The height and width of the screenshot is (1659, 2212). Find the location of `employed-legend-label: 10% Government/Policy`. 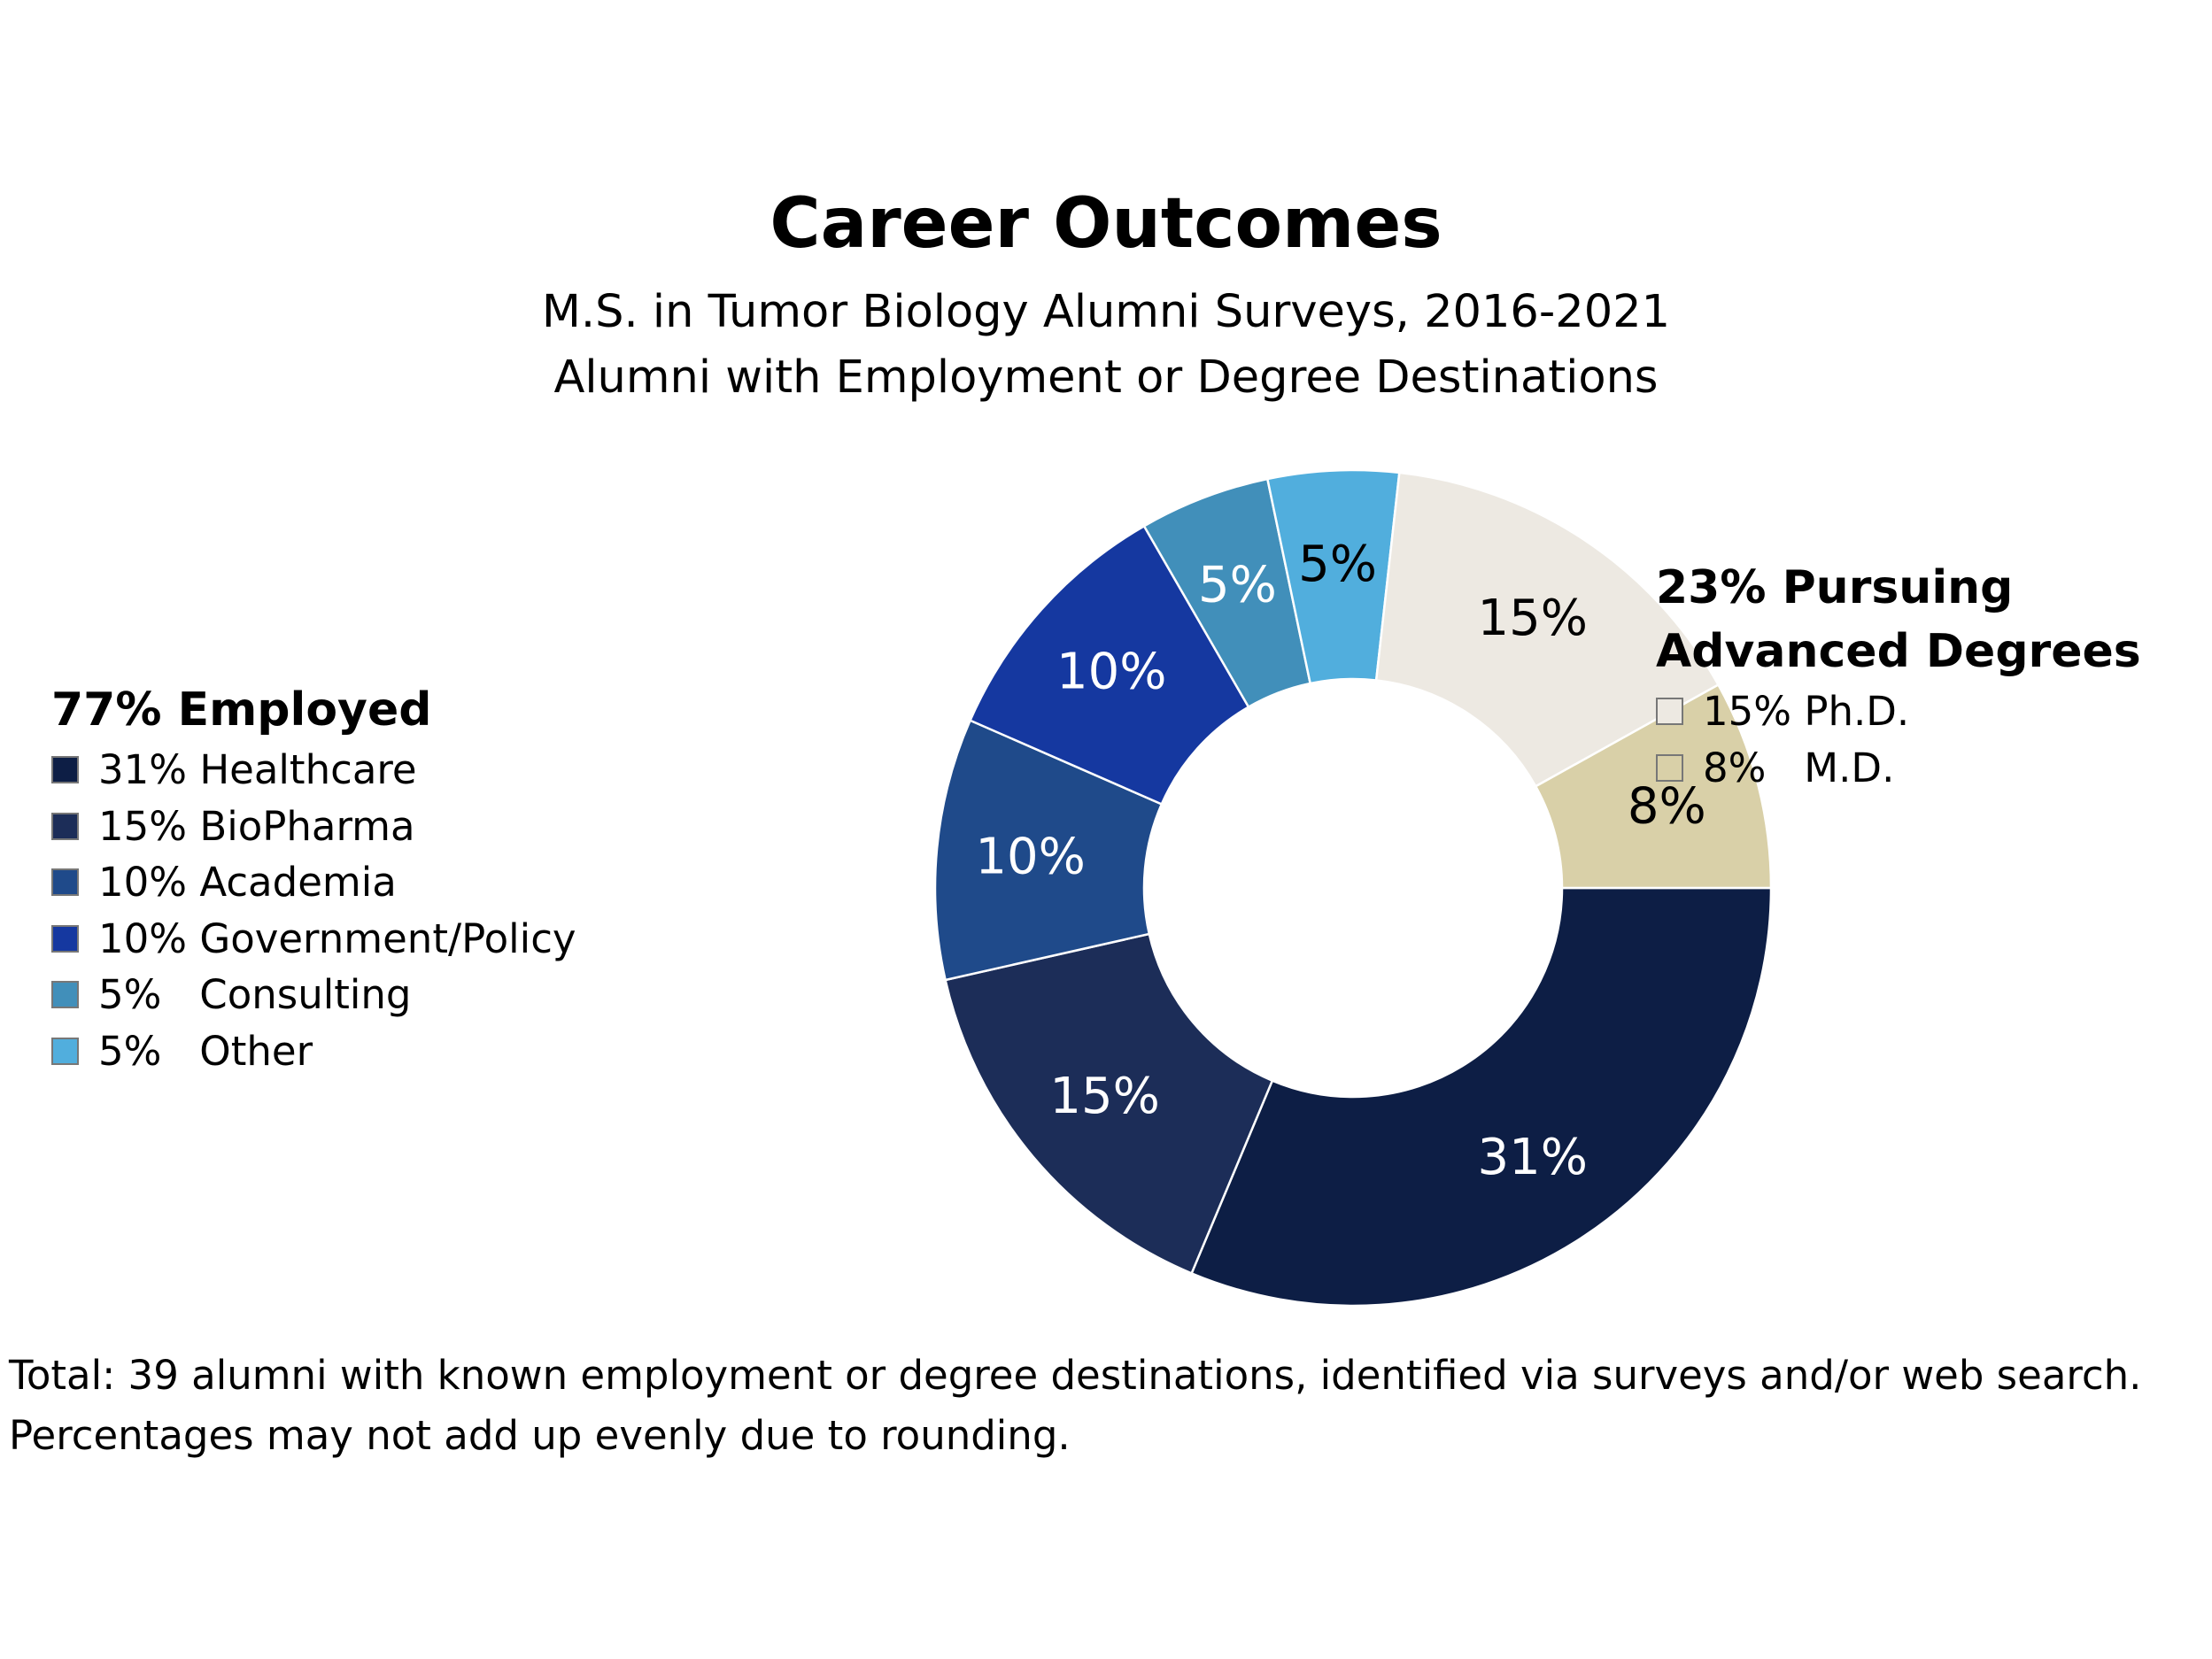

employed-legend-label: 10% Government/Policy is located at coordinates (337, 938).